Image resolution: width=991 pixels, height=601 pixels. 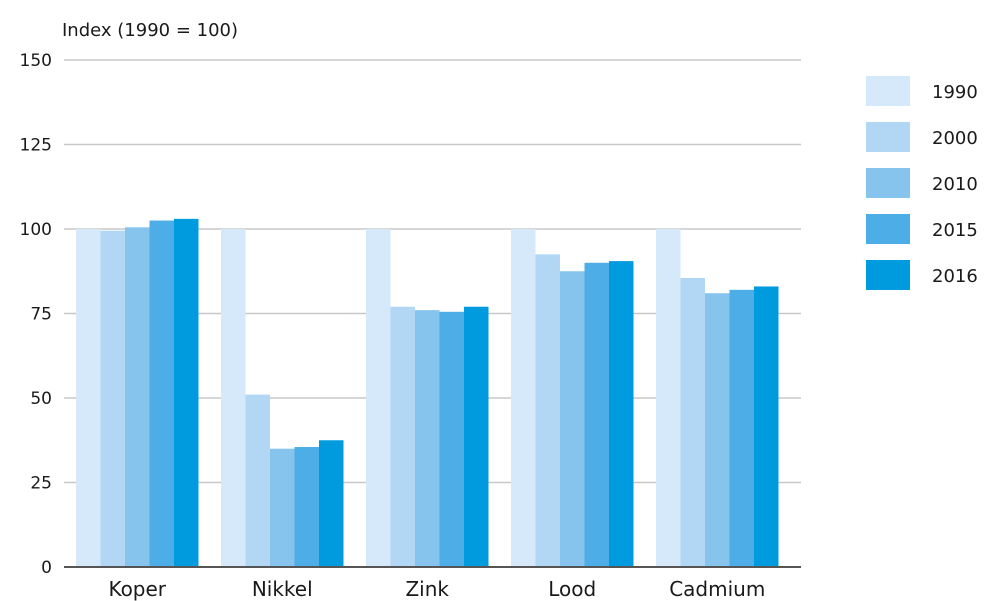 What do you see at coordinates (36, 146) in the screenshot?
I see `y-tick-label: 125` at bounding box center [36, 146].